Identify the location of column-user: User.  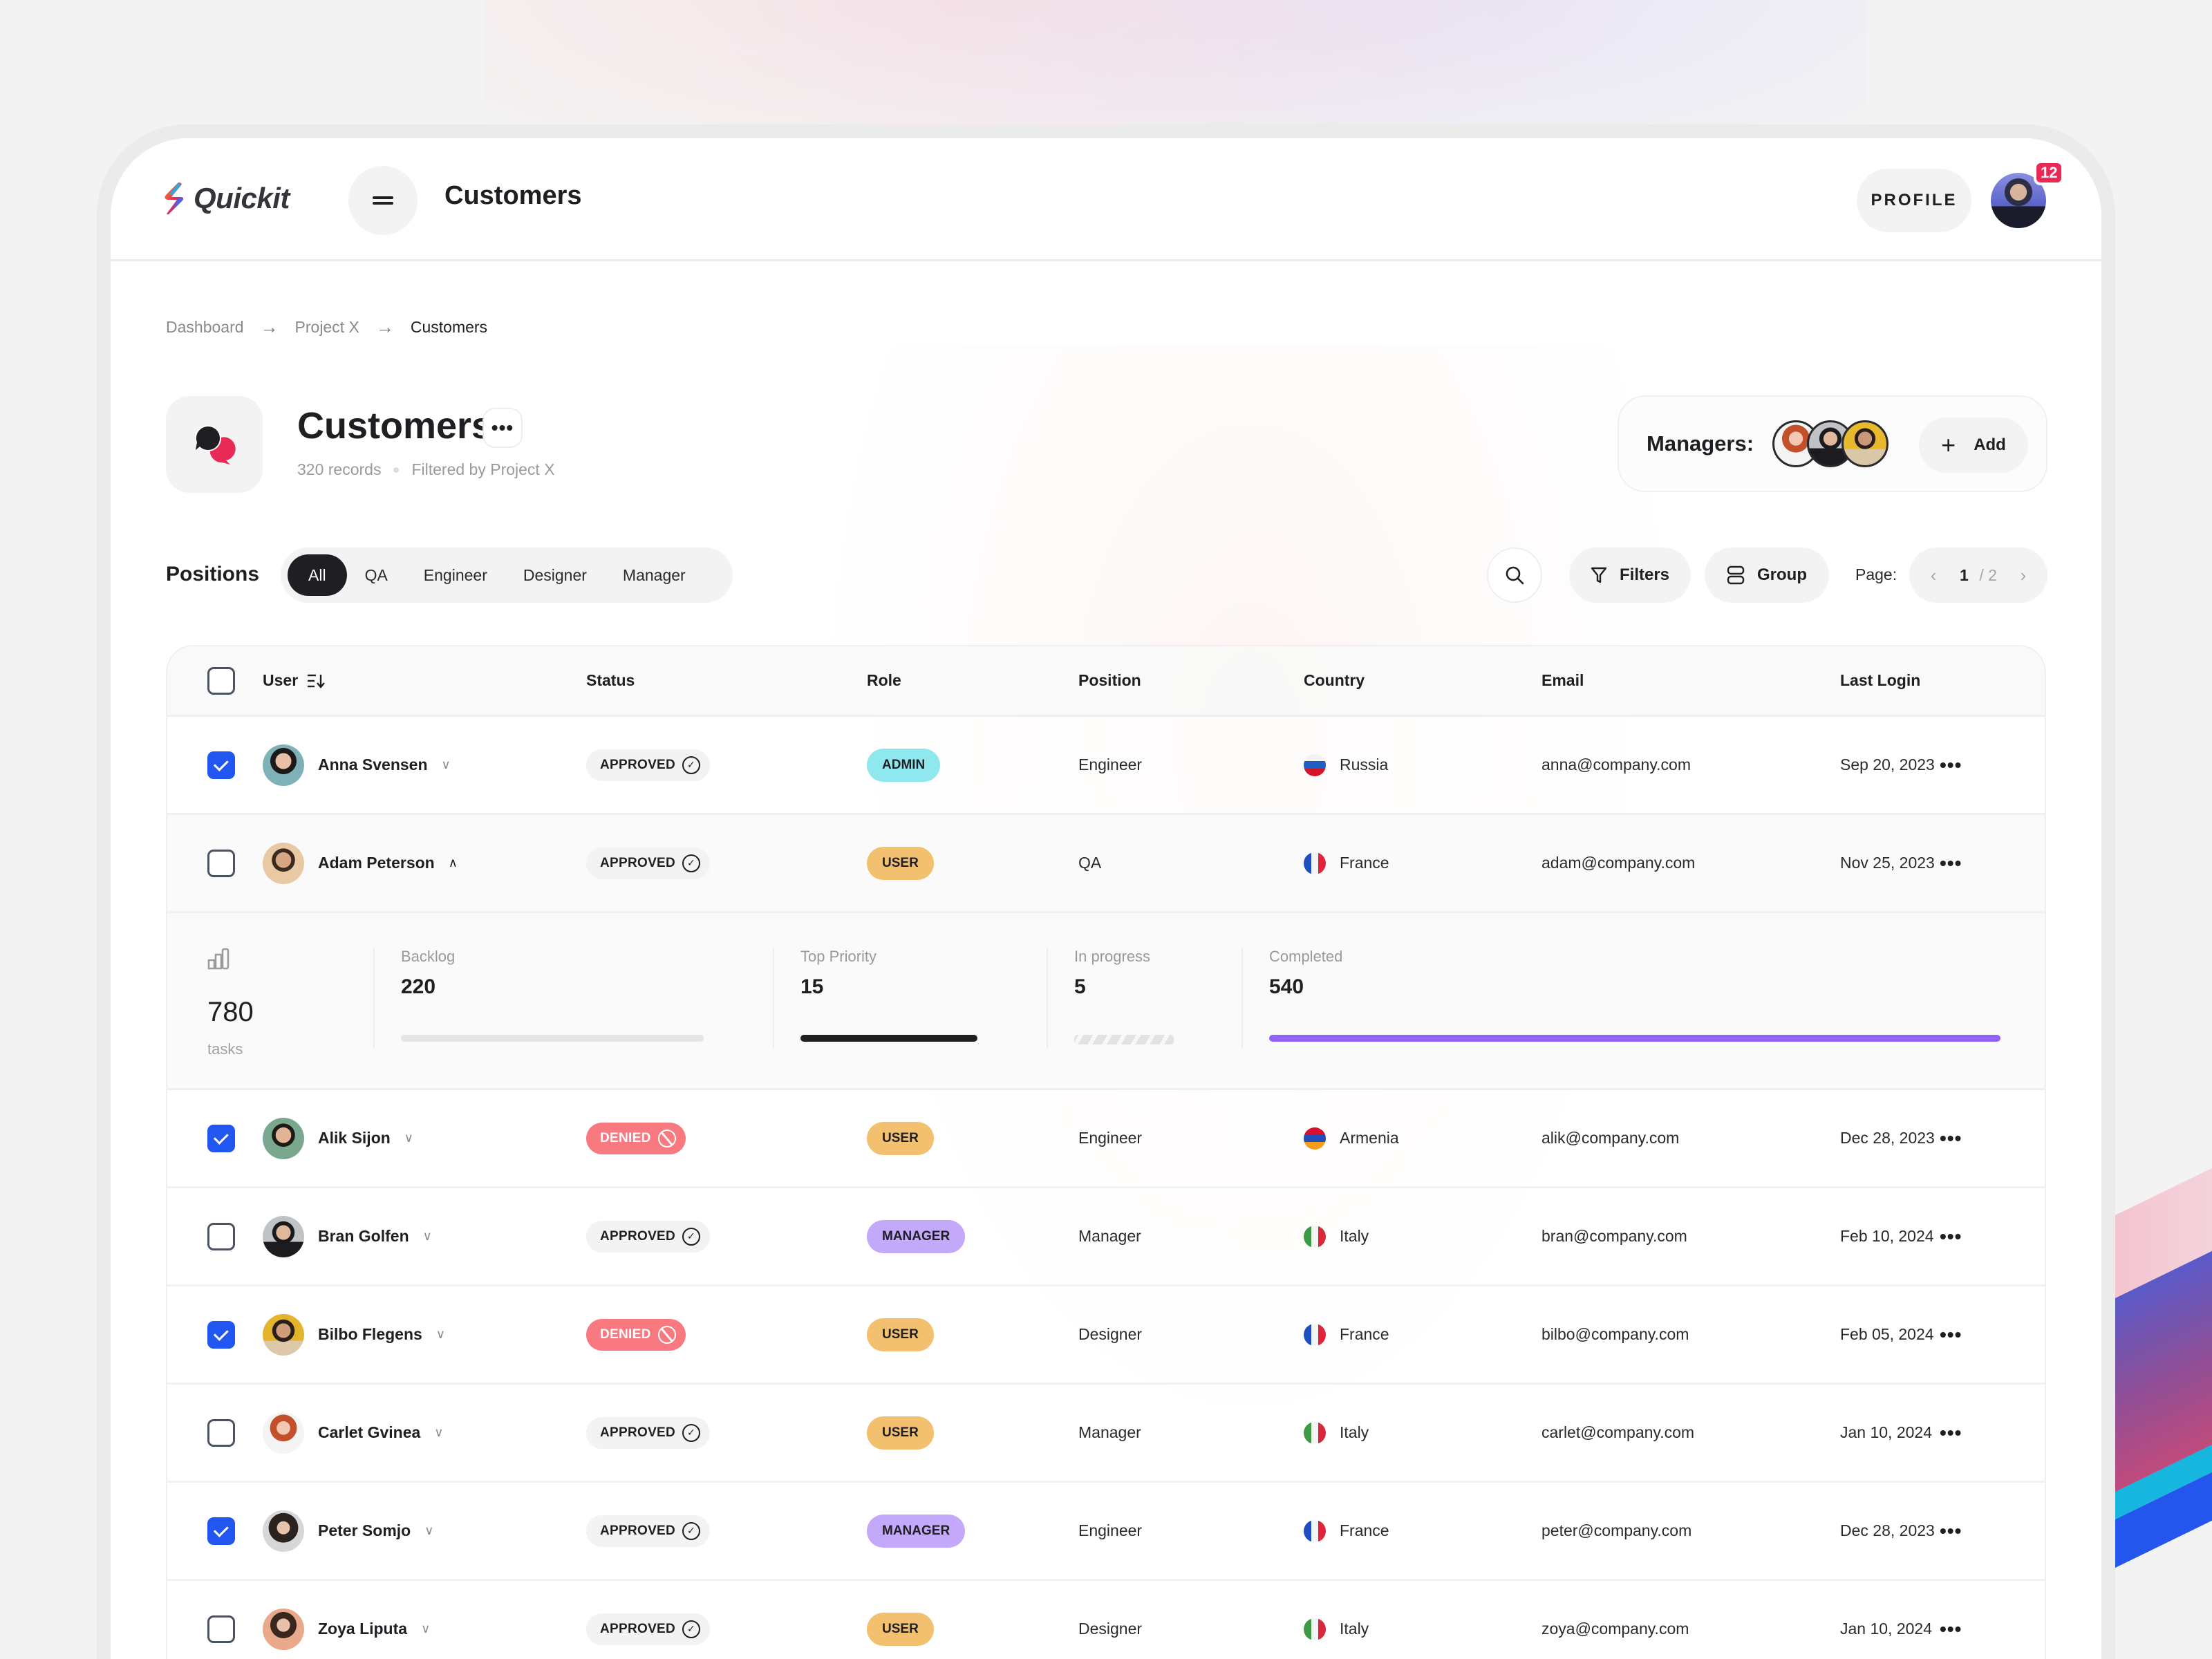
(294, 680).